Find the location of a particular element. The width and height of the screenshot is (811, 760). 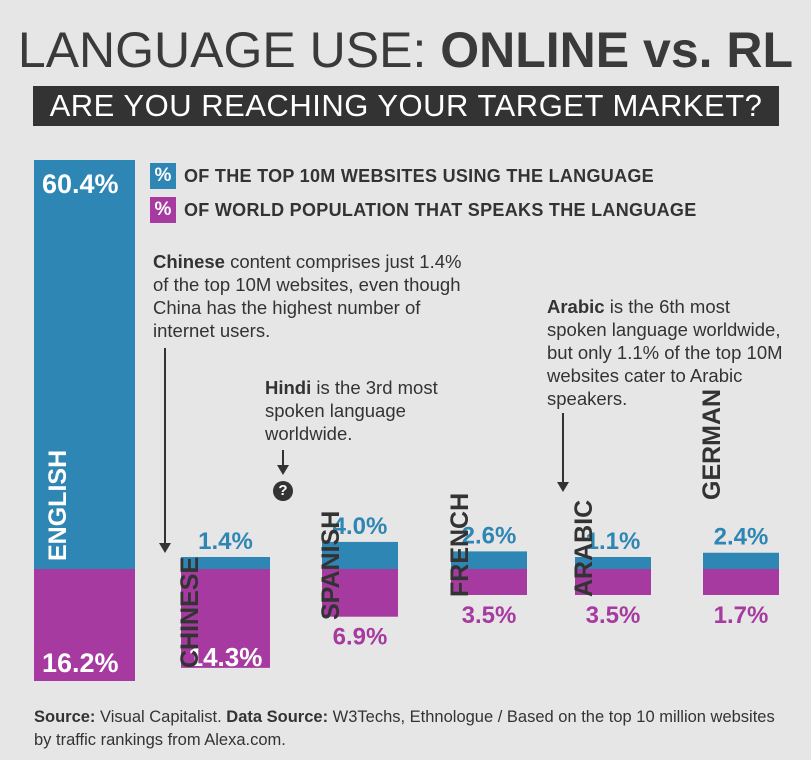

note-hindi-bold: Hindi is located at coordinates (288, 387).